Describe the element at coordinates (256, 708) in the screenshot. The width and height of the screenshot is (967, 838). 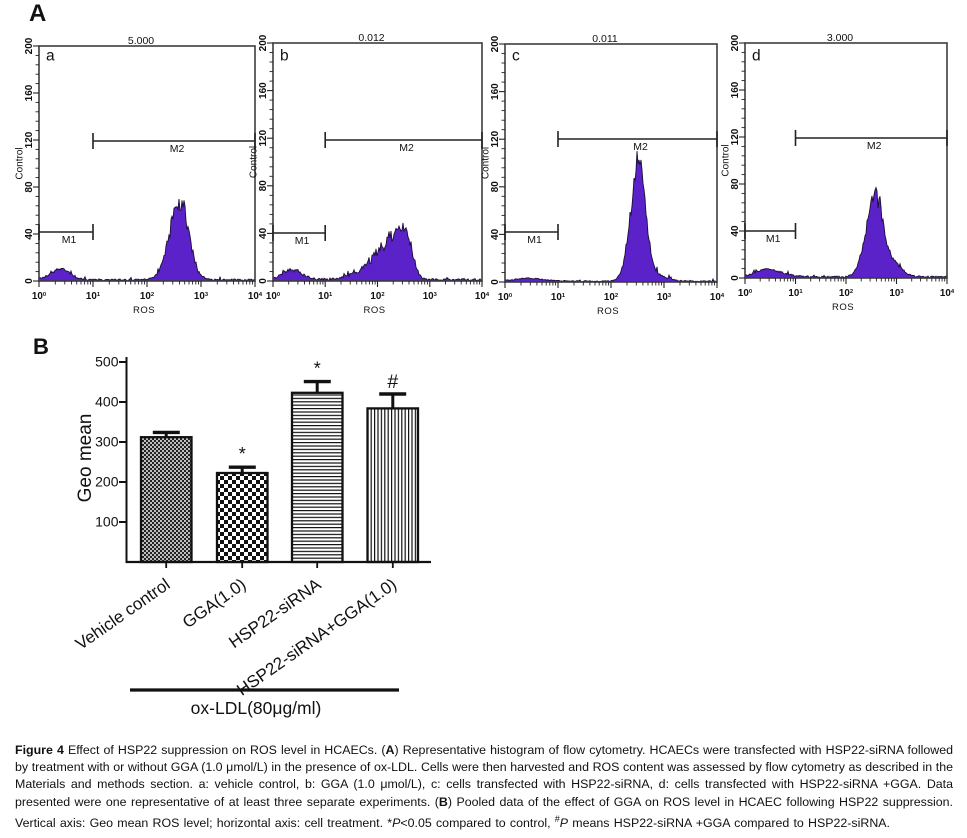
I see `svg-text: ox-LDL(80μg/ml)` at that location.